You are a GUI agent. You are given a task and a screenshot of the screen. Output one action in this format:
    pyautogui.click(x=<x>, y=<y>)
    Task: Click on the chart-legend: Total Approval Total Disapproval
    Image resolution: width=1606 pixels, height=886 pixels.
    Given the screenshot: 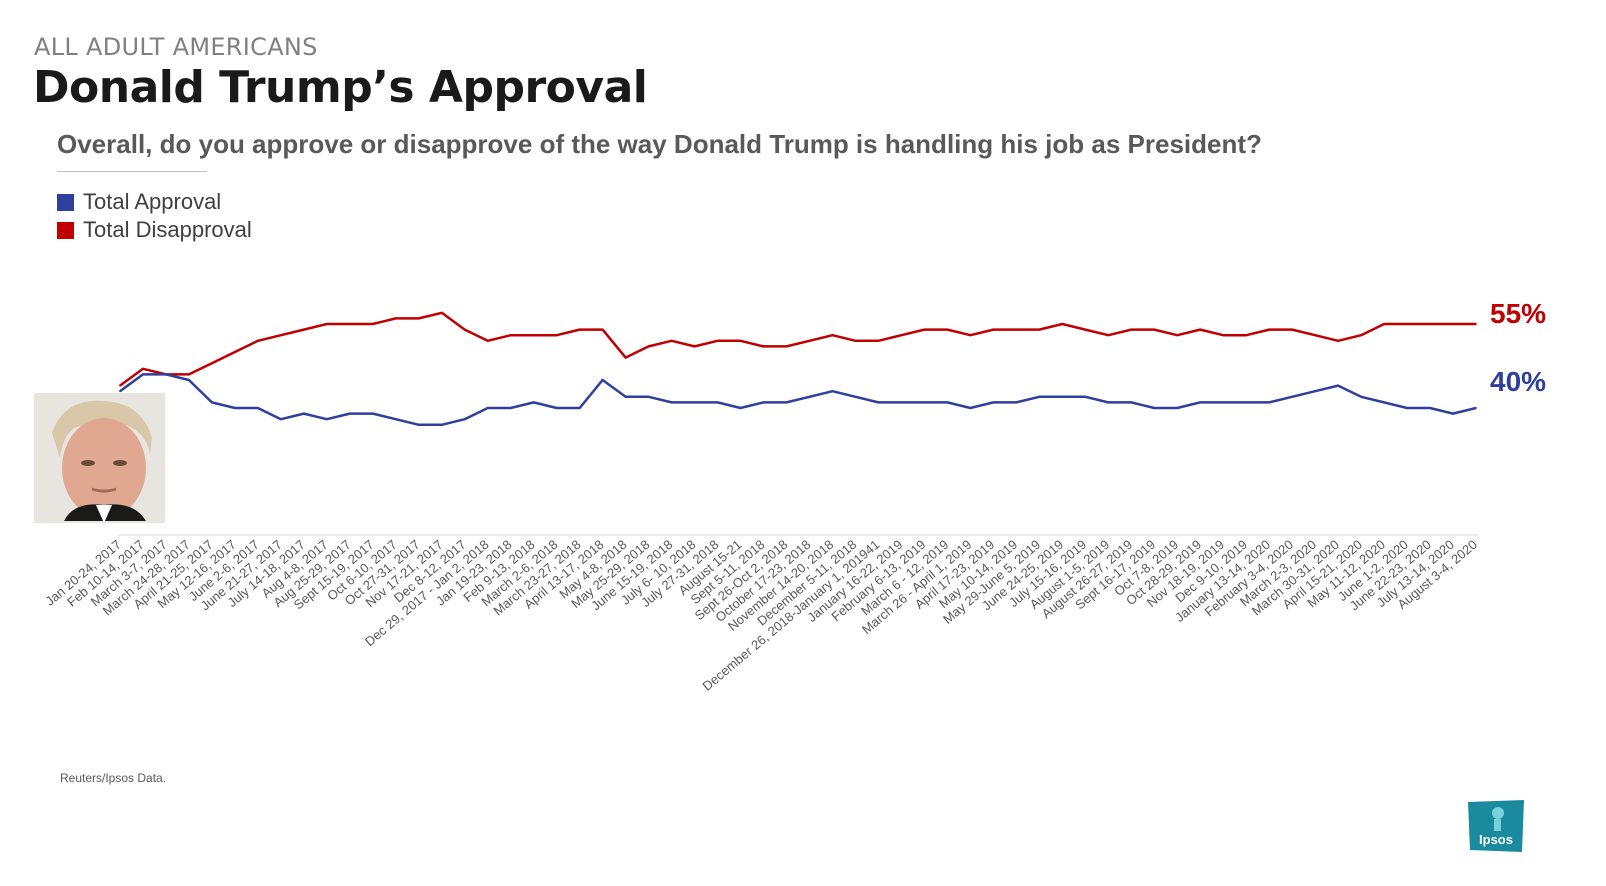 What is the action you would take?
    pyautogui.click(x=154, y=216)
    